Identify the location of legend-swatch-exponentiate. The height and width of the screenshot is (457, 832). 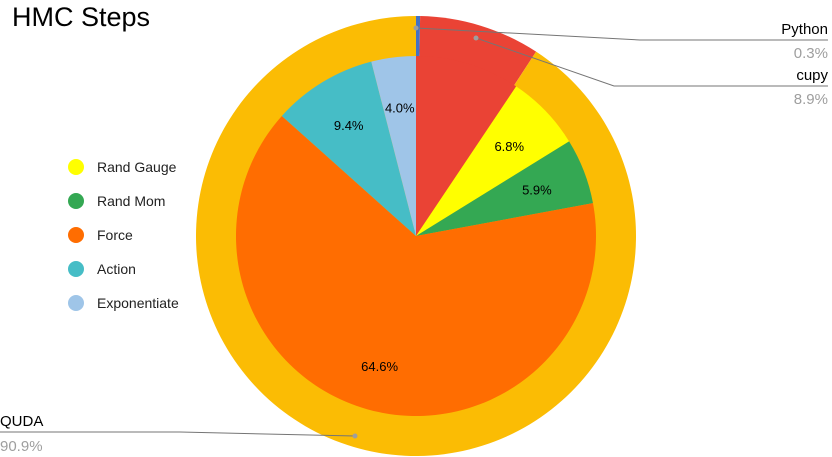
(76, 303).